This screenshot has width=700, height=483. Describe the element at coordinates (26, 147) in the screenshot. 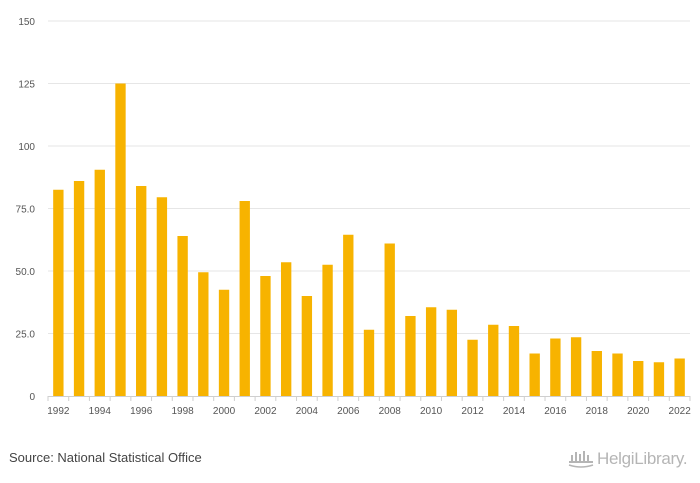

I see `y-tick-label: 100` at that location.